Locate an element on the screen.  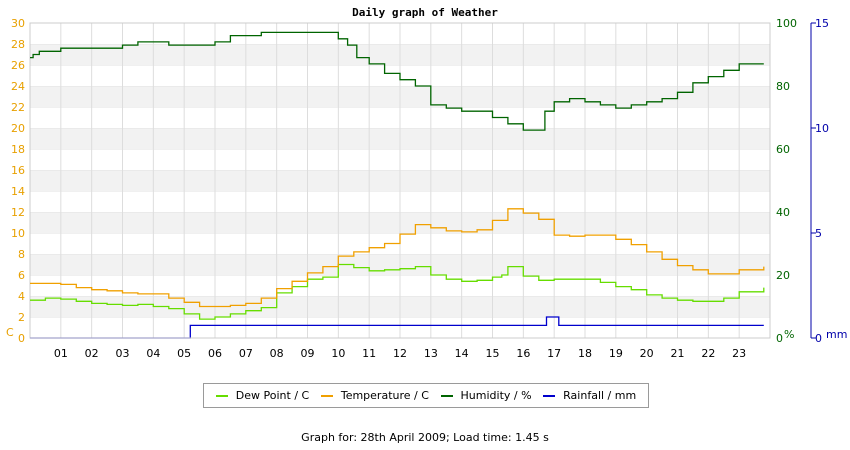
left-tick-label: 4 is located at coordinates (21, 296).